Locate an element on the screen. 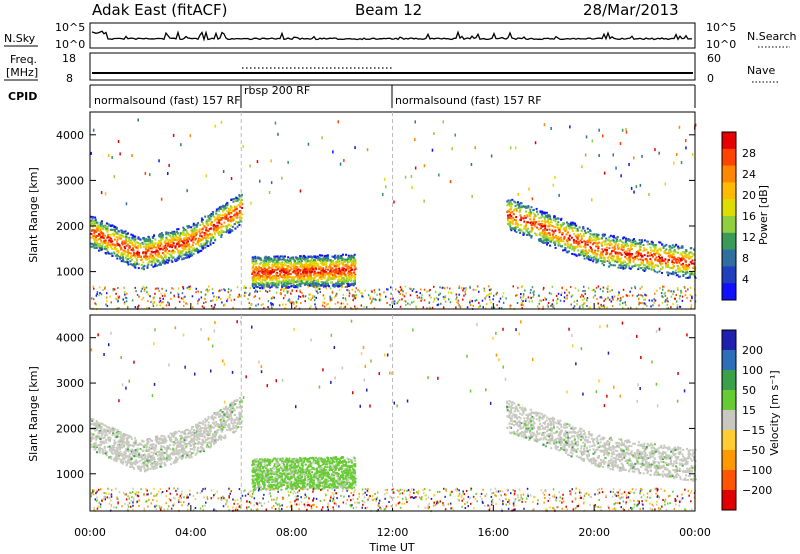 The height and width of the screenshot is (554, 800). colorbar-swatch is located at coordinates (729, 241).